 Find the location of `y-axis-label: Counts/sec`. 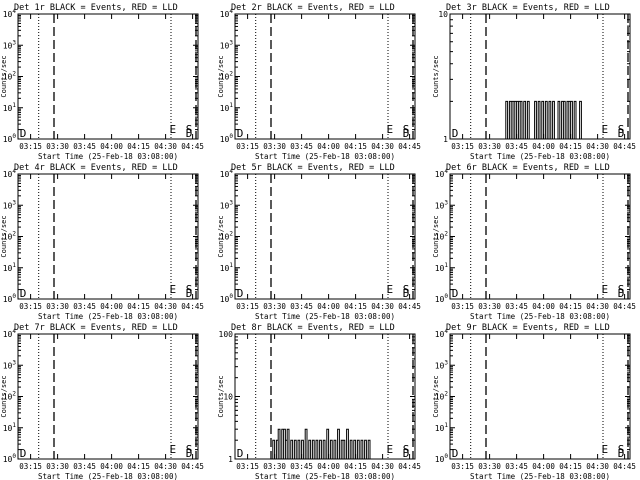

y-axis-label: Counts/sec is located at coordinates (221, 76).